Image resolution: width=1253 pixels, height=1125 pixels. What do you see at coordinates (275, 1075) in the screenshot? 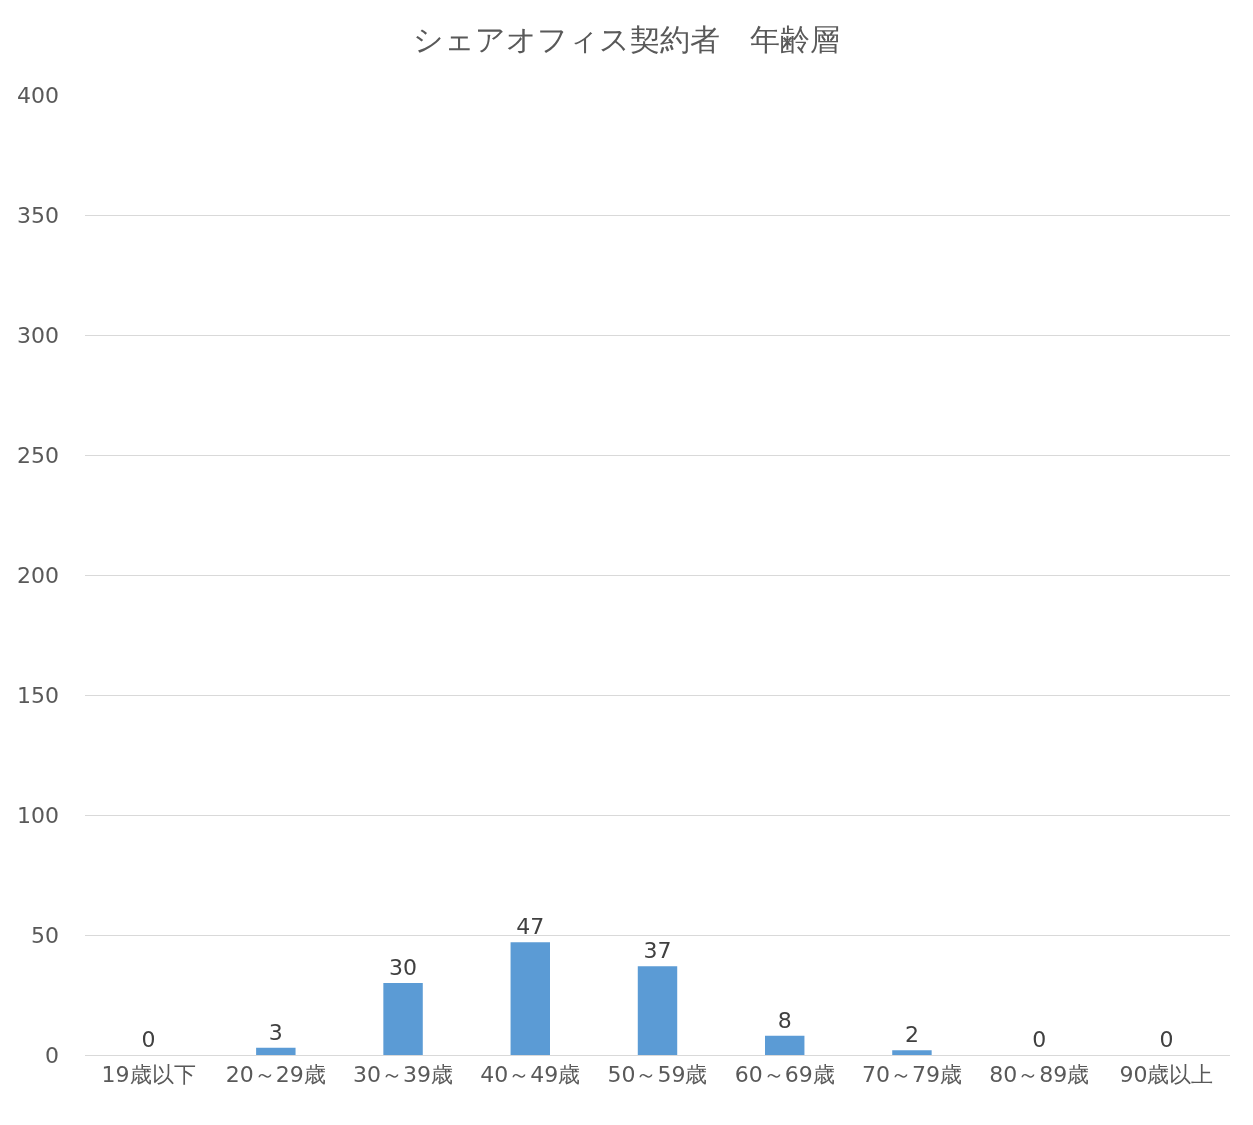
I see `x-tick-label: 20～29歳` at bounding box center [275, 1075].